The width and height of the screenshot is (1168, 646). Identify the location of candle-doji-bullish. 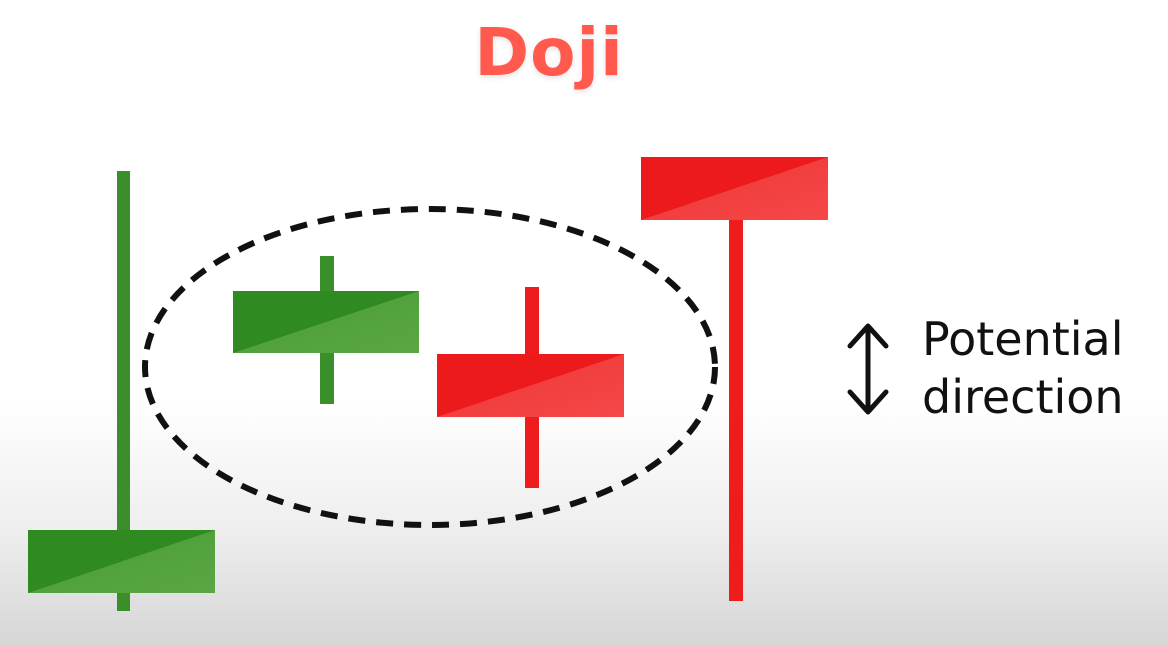
(326, 330).